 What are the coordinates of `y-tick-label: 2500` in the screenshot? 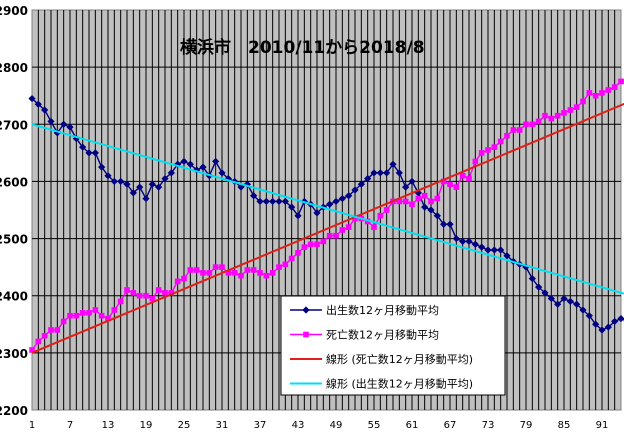 It's located at (14, 240).